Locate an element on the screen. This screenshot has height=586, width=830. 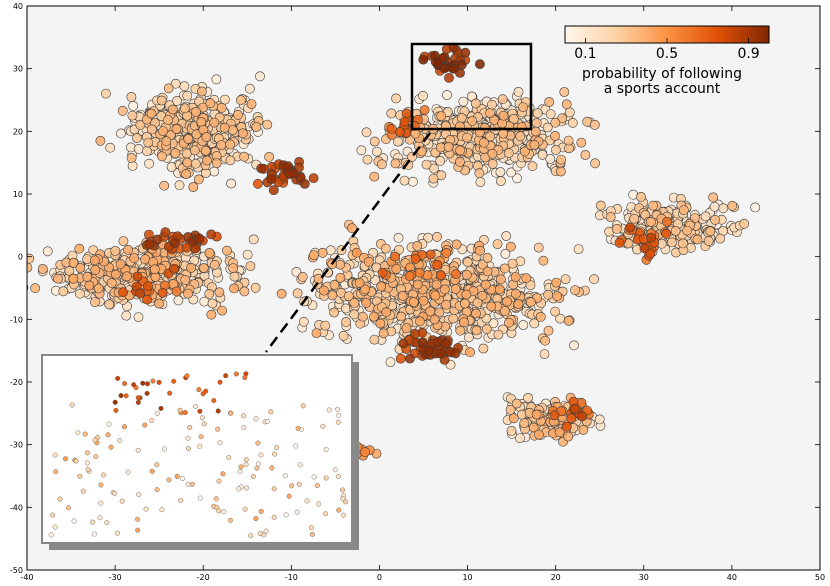
y-tick-label: -10 is located at coordinates (16, 319).